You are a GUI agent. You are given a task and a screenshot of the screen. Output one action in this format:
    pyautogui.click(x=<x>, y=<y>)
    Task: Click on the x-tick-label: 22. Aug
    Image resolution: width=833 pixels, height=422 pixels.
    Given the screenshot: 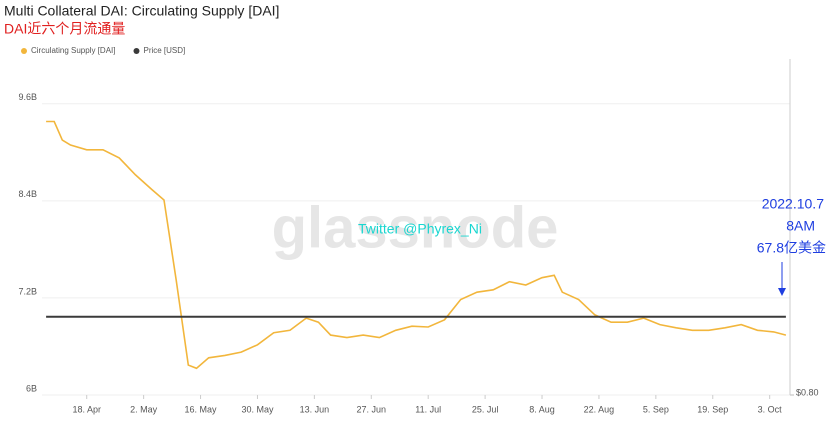 What is the action you would take?
    pyautogui.click(x=599, y=409)
    